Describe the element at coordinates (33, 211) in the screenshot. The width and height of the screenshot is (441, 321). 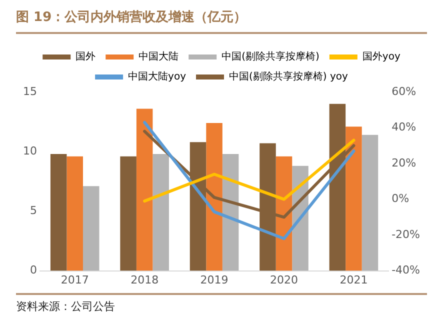
I see `y-tick-label: 5` at that location.